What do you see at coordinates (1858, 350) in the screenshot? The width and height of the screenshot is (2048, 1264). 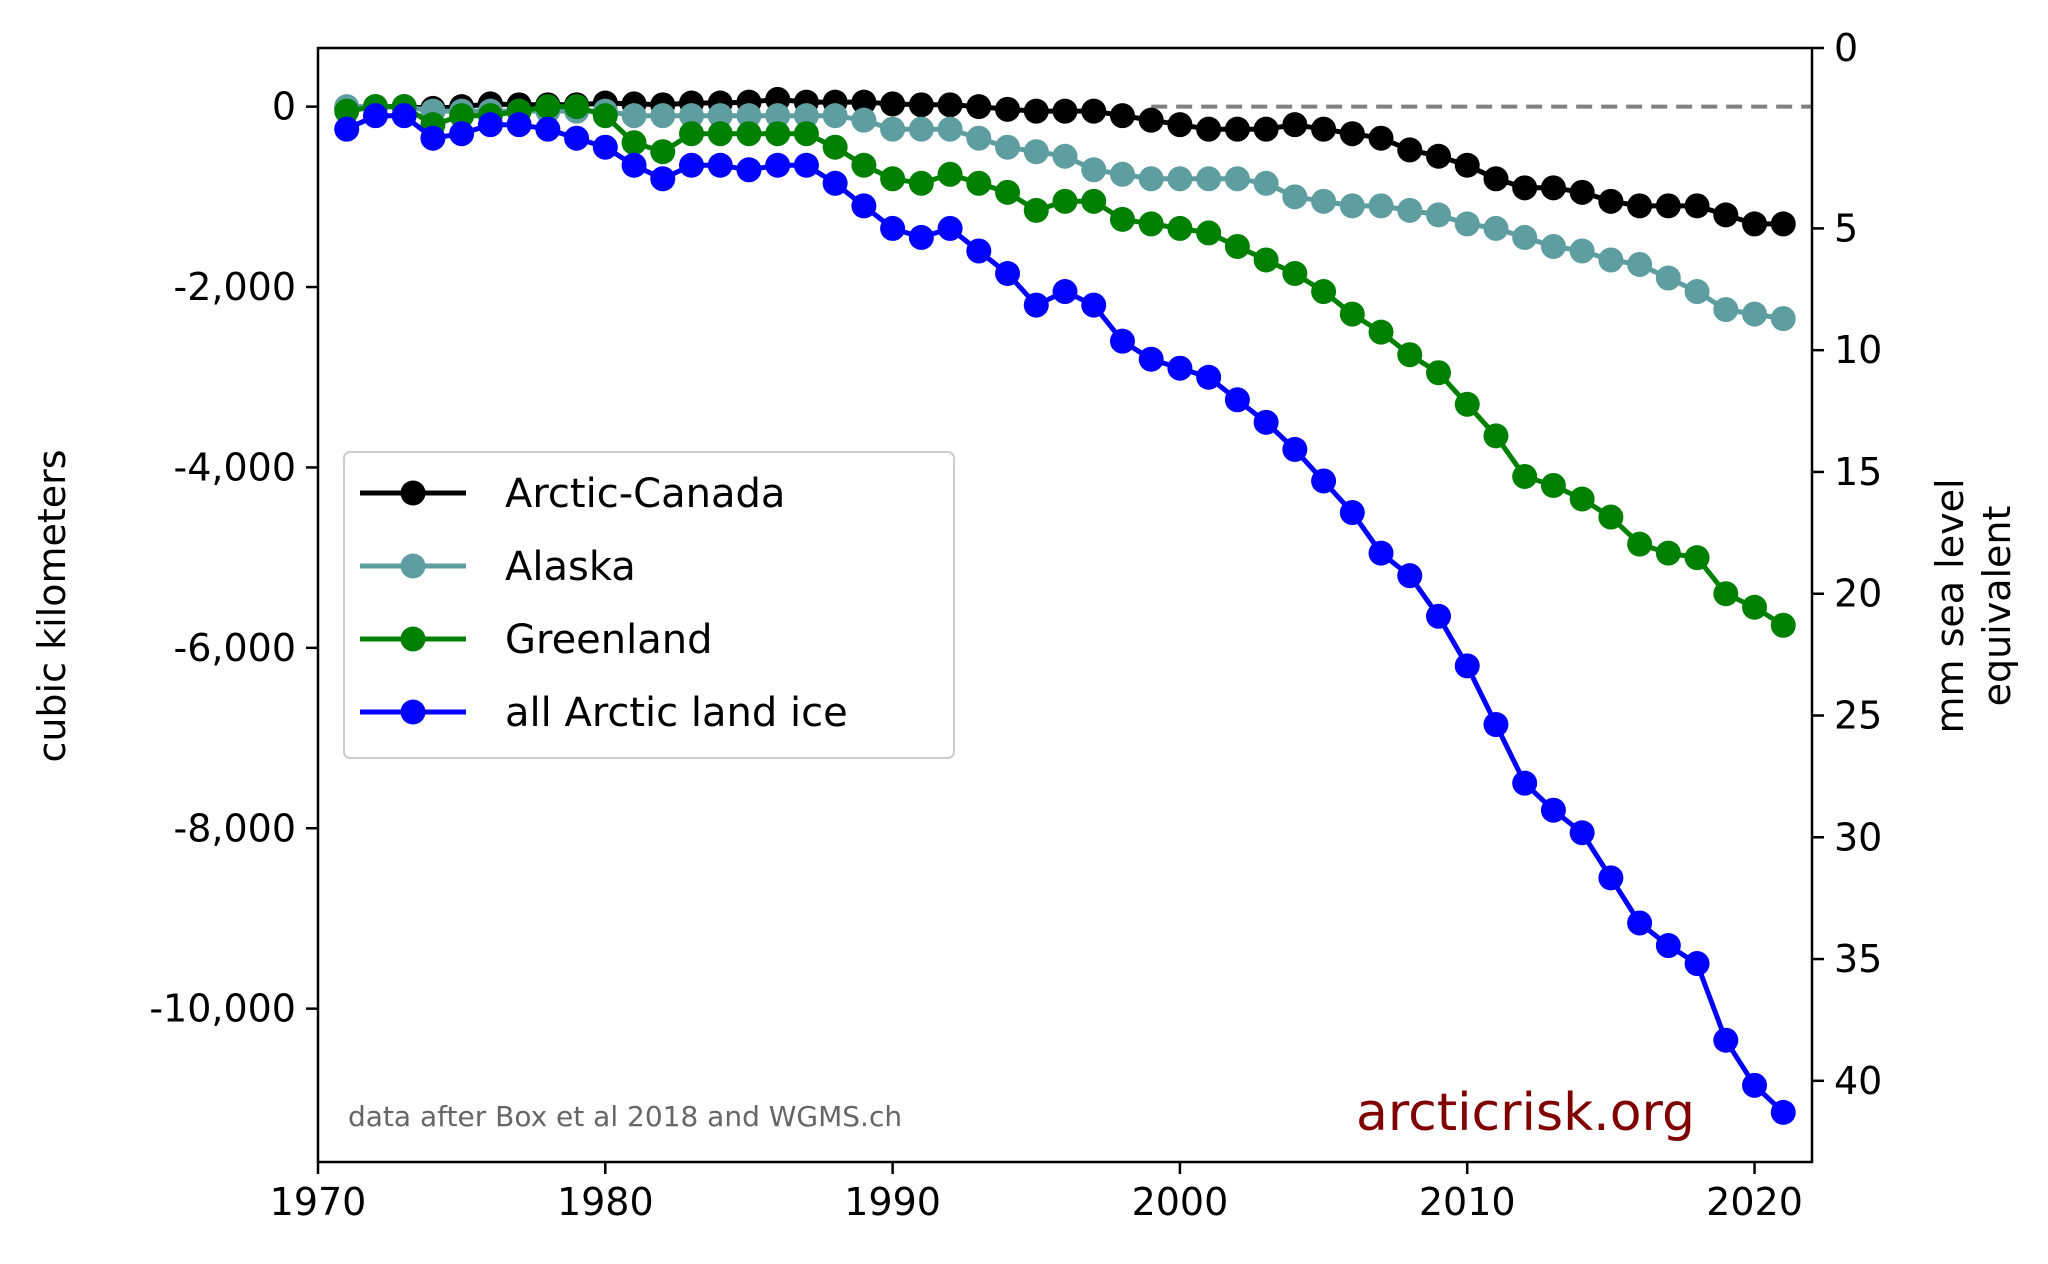 I see `y2-tick-label: 10` at bounding box center [1858, 350].